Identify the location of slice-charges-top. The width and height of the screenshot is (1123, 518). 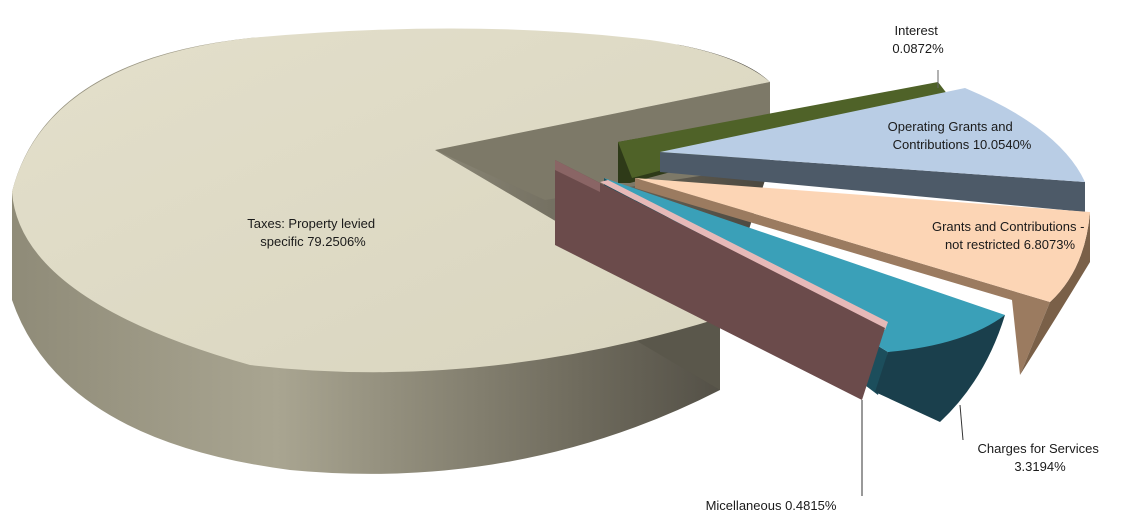
(804, 265).